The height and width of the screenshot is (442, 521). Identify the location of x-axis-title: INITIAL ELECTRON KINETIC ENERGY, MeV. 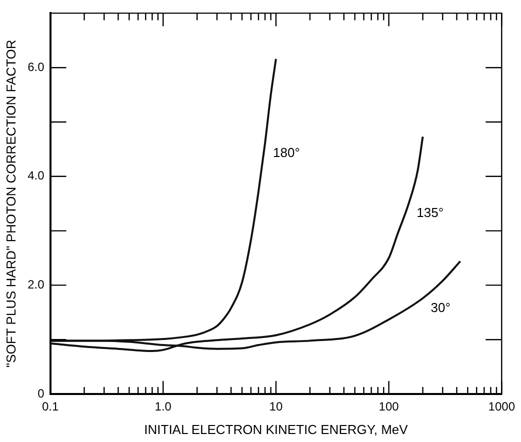
(276, 429).